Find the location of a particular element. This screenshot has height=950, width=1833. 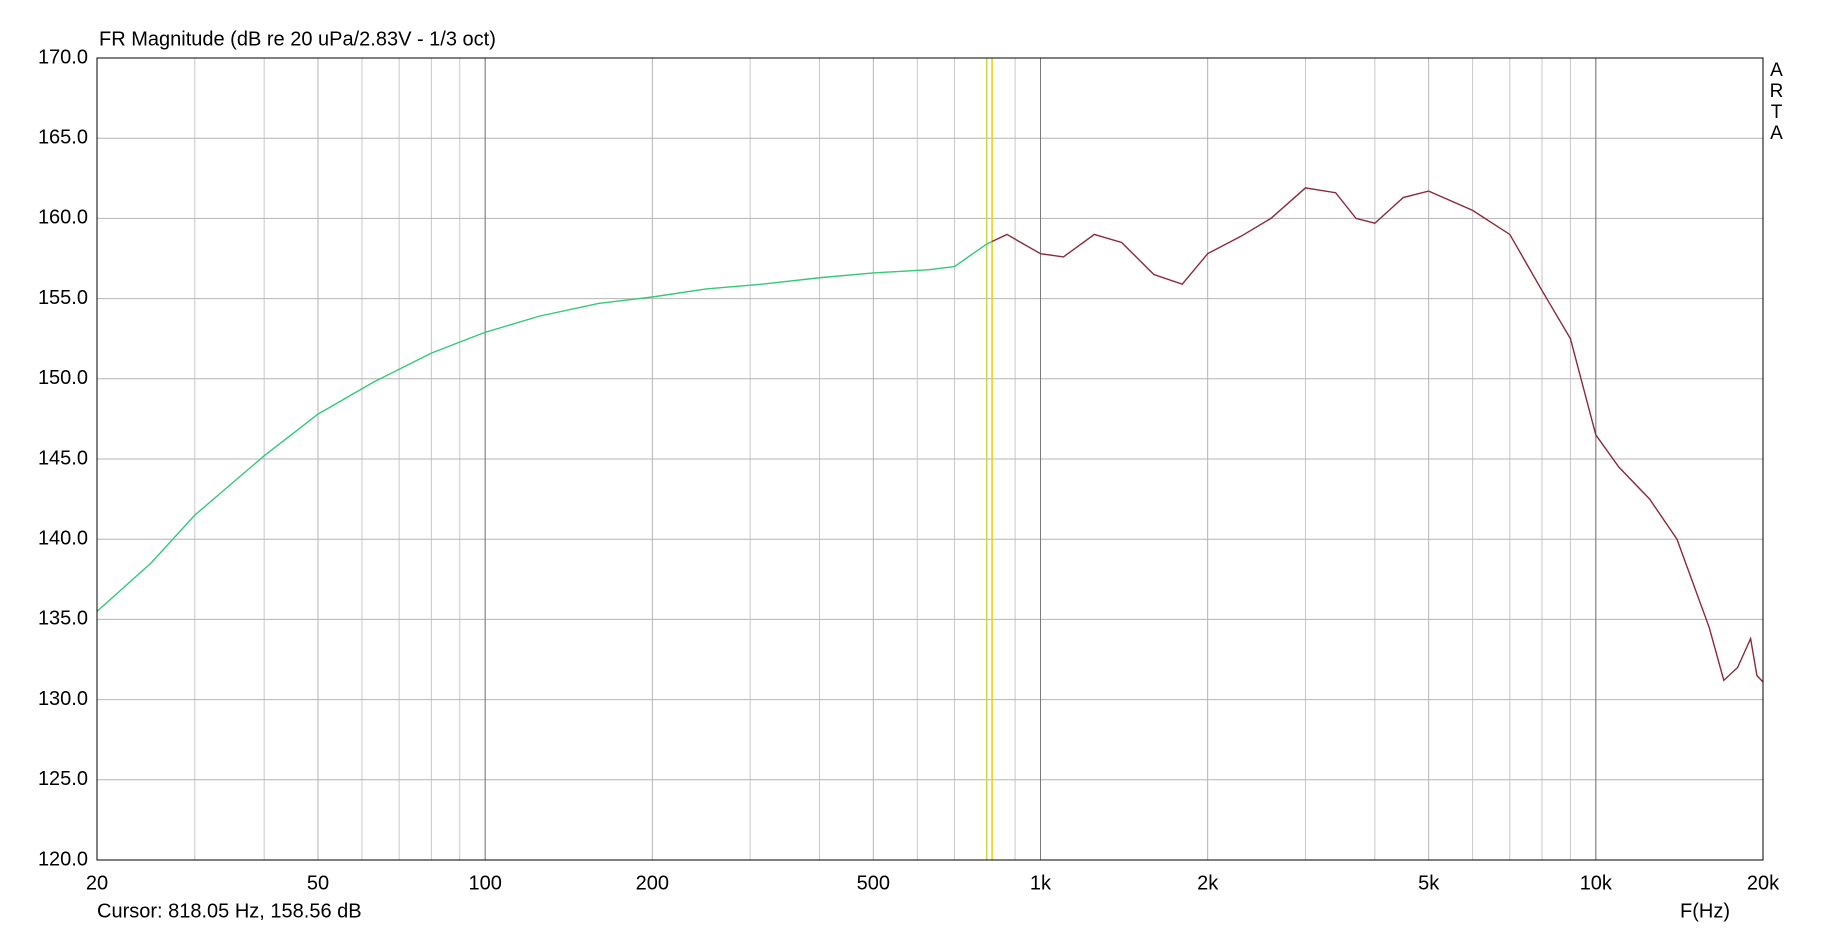

x-tick-label: 100 is located at coordinates (484, 883).